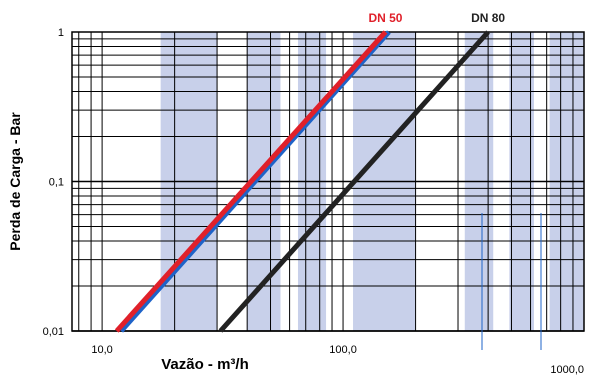 The width and height of the screenshot is (590, 375). I want to click on x-tick-label: 1000,0, so click(567, 369).